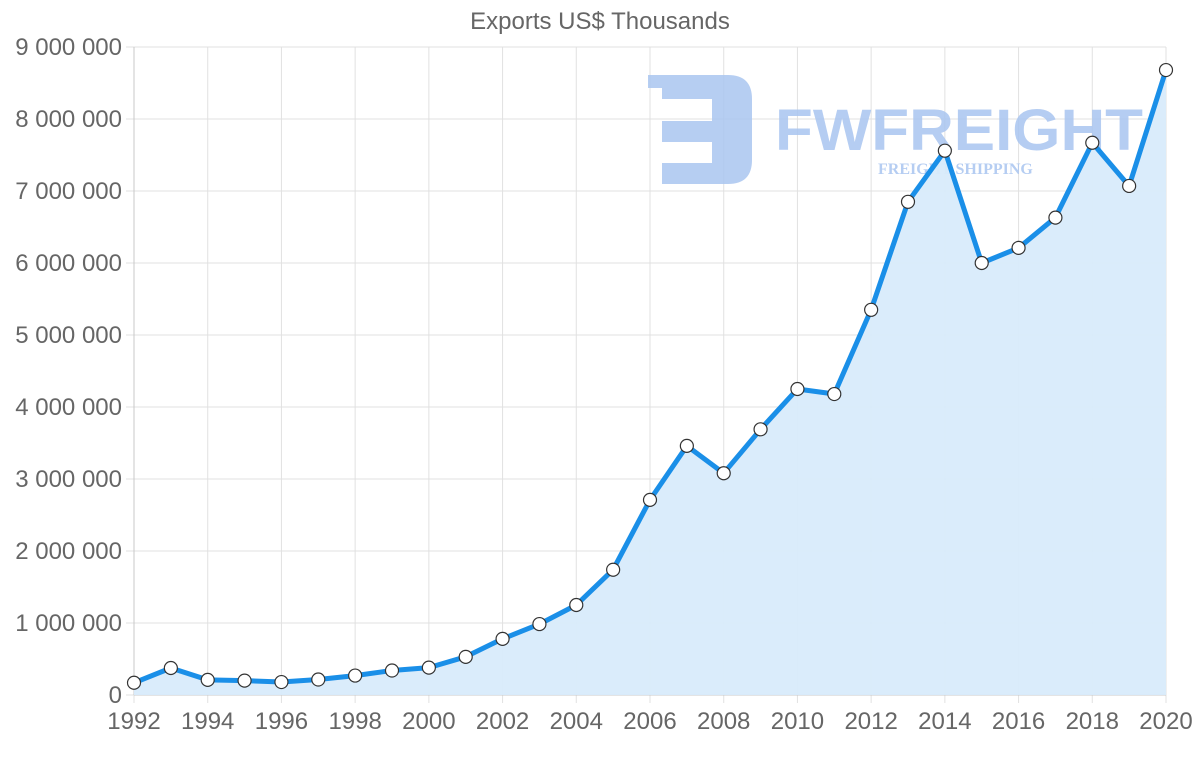 The height and width of the screenshot is (763, 1200). Describe the element at coordinates (576, 605) in the screenshot. I see `data-point-2004` at that location.